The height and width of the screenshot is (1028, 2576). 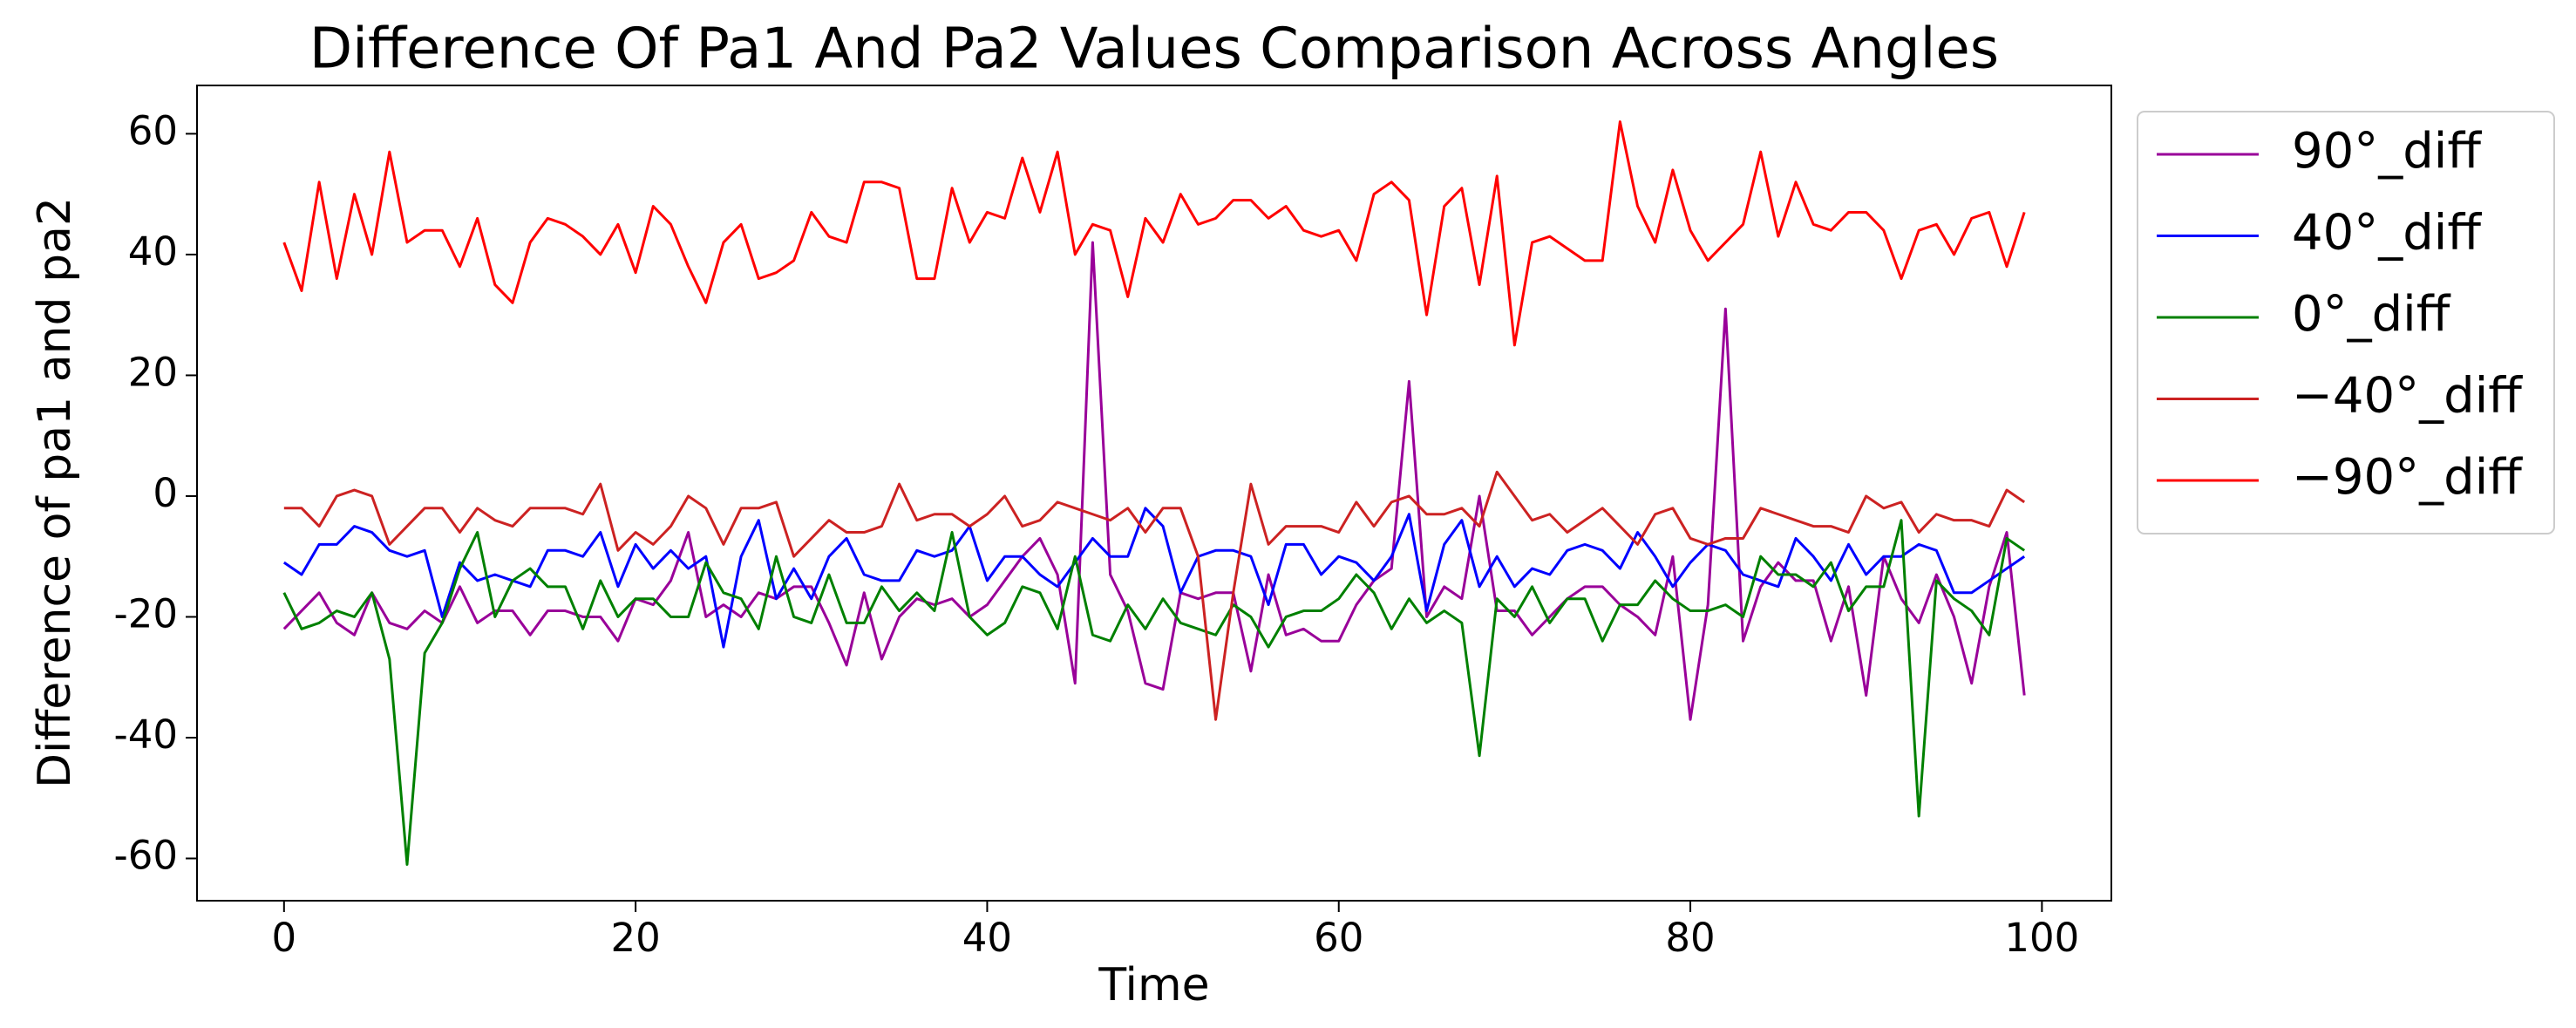 What do you see at coordinates (2407, 477) in the screenshot?
I see `legend-label: −90°_diff` at bounding box center [2407, 477].